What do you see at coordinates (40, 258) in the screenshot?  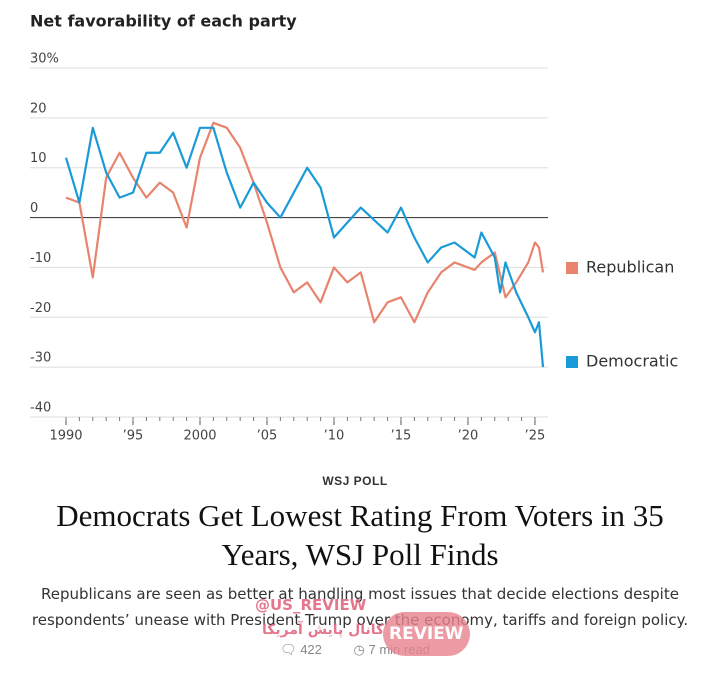 I see `y-tick-label: -10` at bounding box center [40, 258].